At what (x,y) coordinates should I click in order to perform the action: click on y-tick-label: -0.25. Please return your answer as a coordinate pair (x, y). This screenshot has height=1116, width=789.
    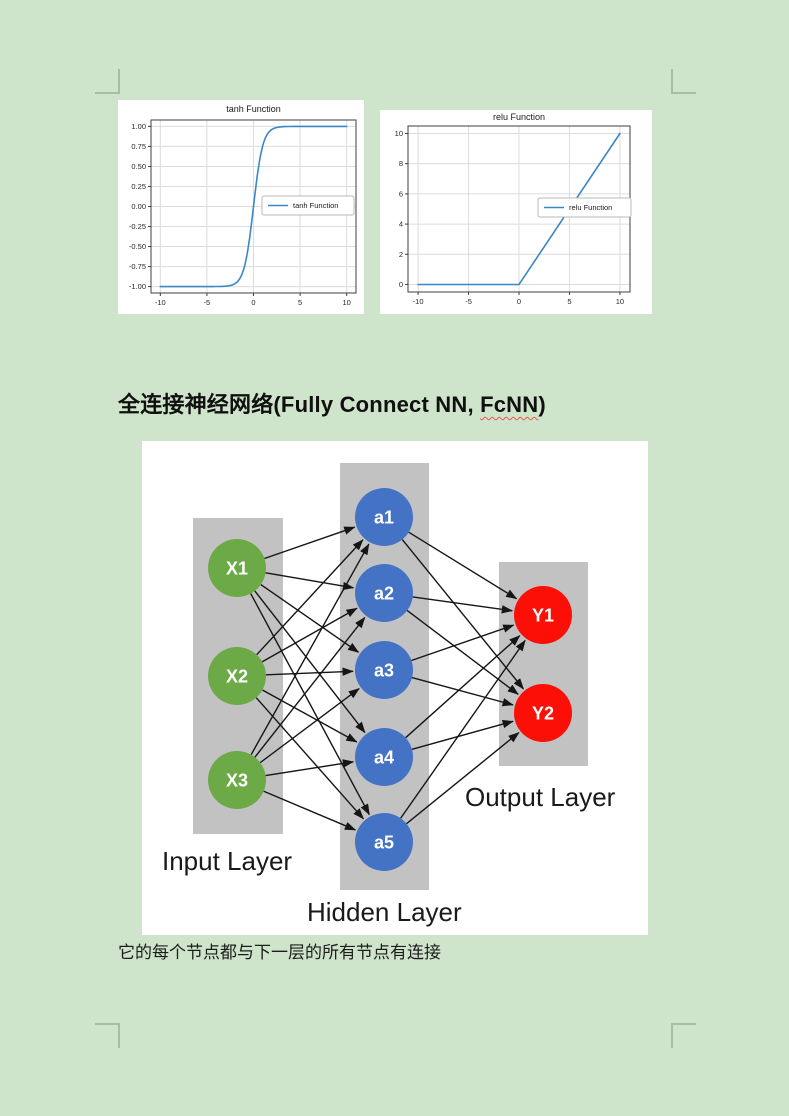
    Looking at the image, I should click on (137, 226).